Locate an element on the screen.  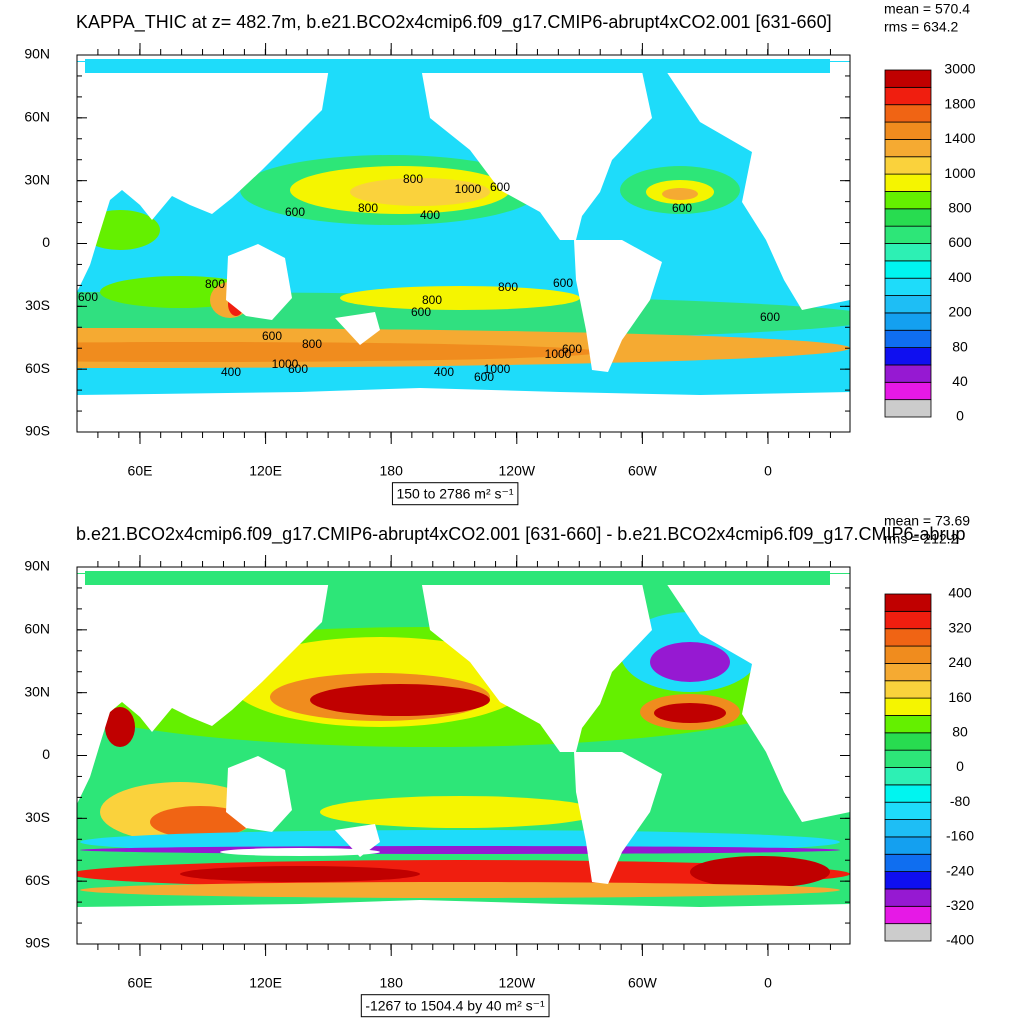
range-label: -1267 to 1504.4 by 40 m² s⁻¹ is located at coordinates (455, 1006).